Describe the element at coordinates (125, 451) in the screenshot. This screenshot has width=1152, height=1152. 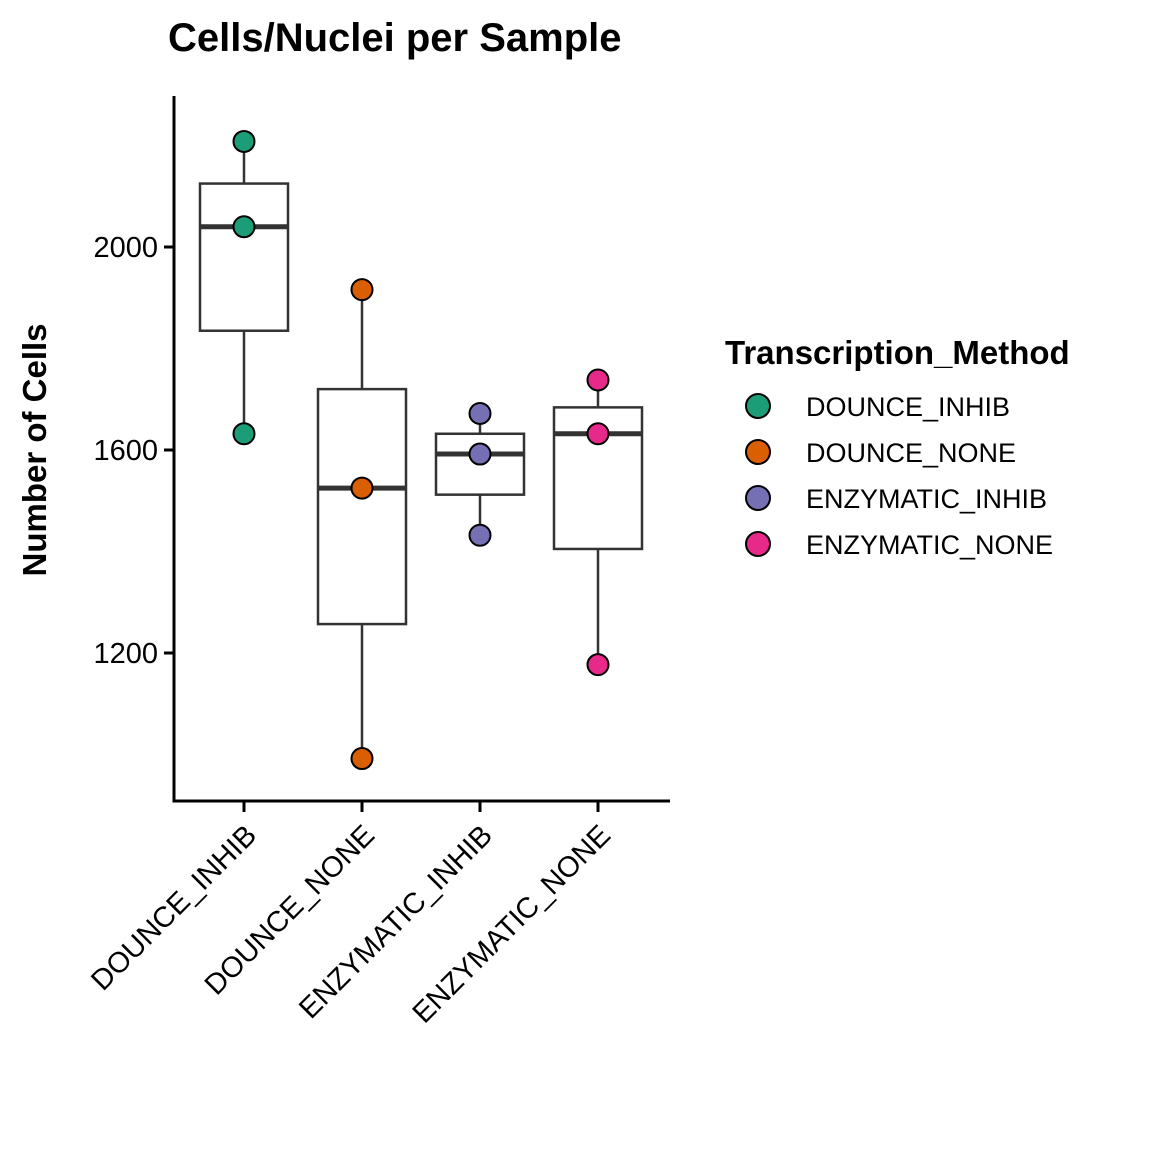
I see `y-tick-label: 1600` at that location.